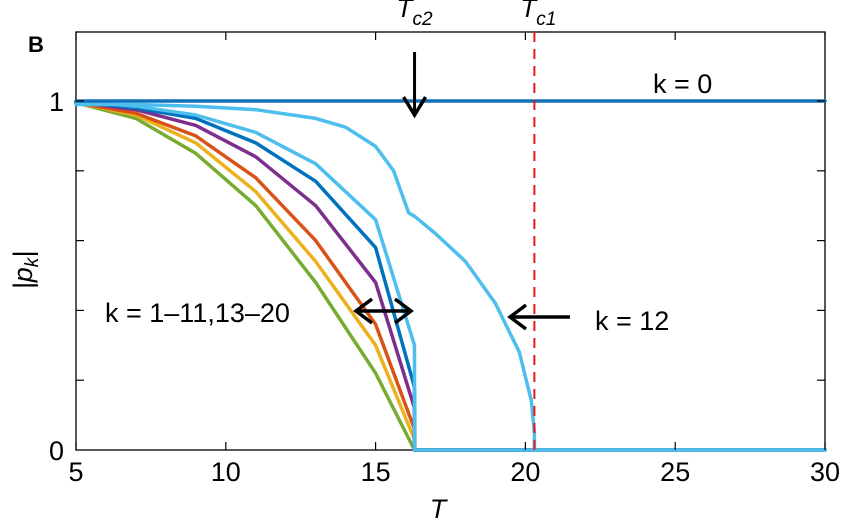 The image size is (865, 520). I want to click on x-tick-label: 15, so click(376, 472).